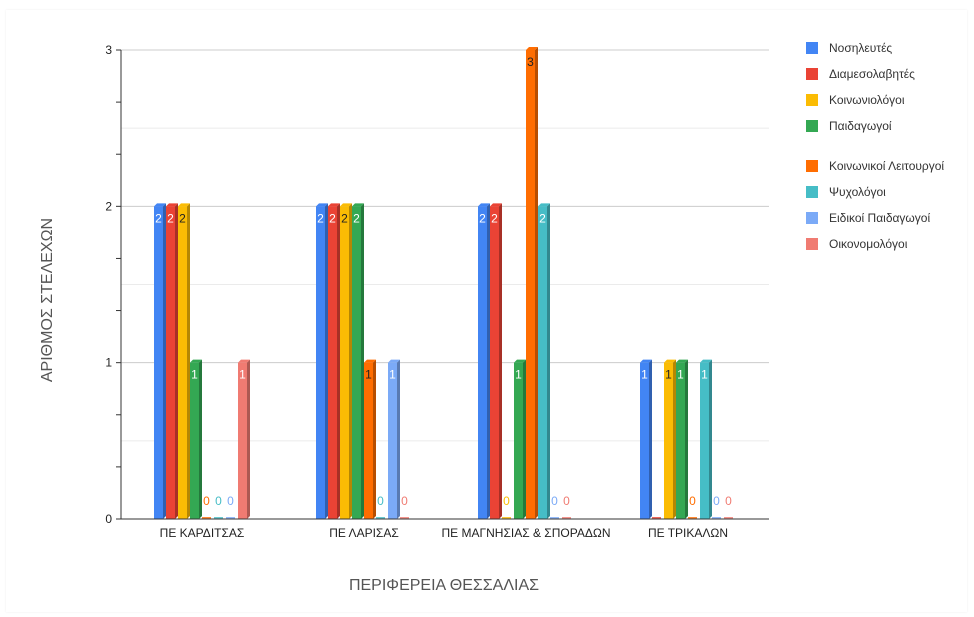  I want to click on x-axis-title: ΠΕΡΙΦΕΡΕΙΑ ΘΕΣΣΑΛΙΑΣ, so click(444, 585).